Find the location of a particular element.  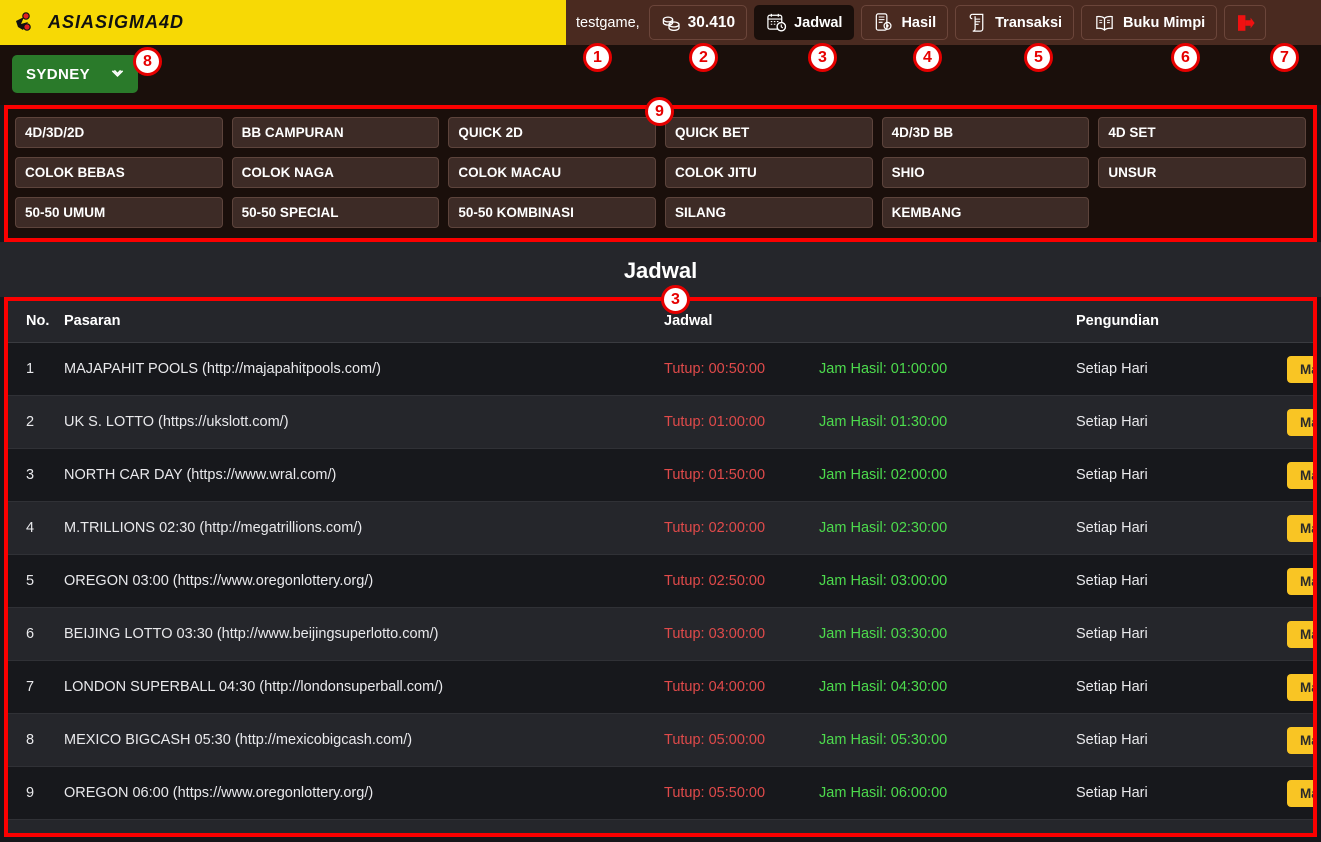

cell-tutup-time: Tutup: 00:50:00 is located at coordinates (715, 369).